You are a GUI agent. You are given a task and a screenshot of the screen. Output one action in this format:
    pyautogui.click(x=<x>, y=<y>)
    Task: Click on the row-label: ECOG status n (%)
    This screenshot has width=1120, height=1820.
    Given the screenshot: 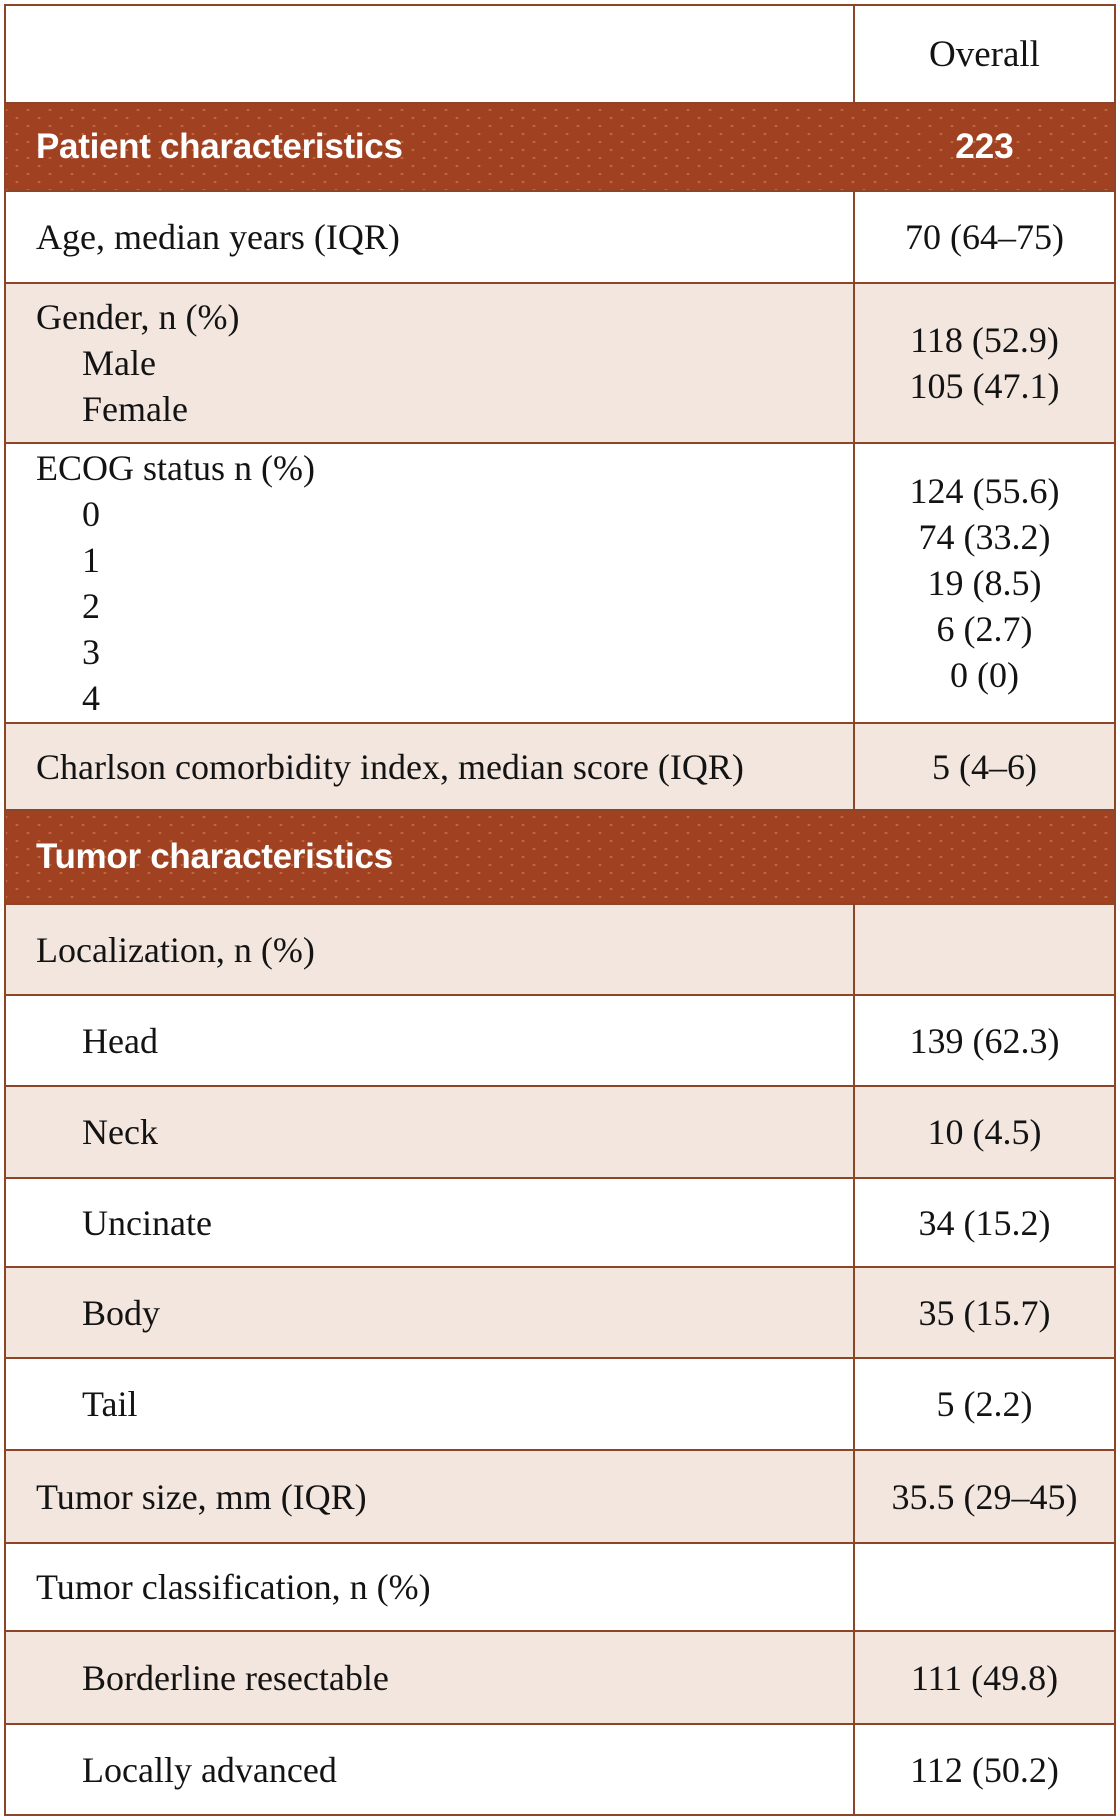 What is the action you would take?
    pyautogui.click(x=175, y=468)
    